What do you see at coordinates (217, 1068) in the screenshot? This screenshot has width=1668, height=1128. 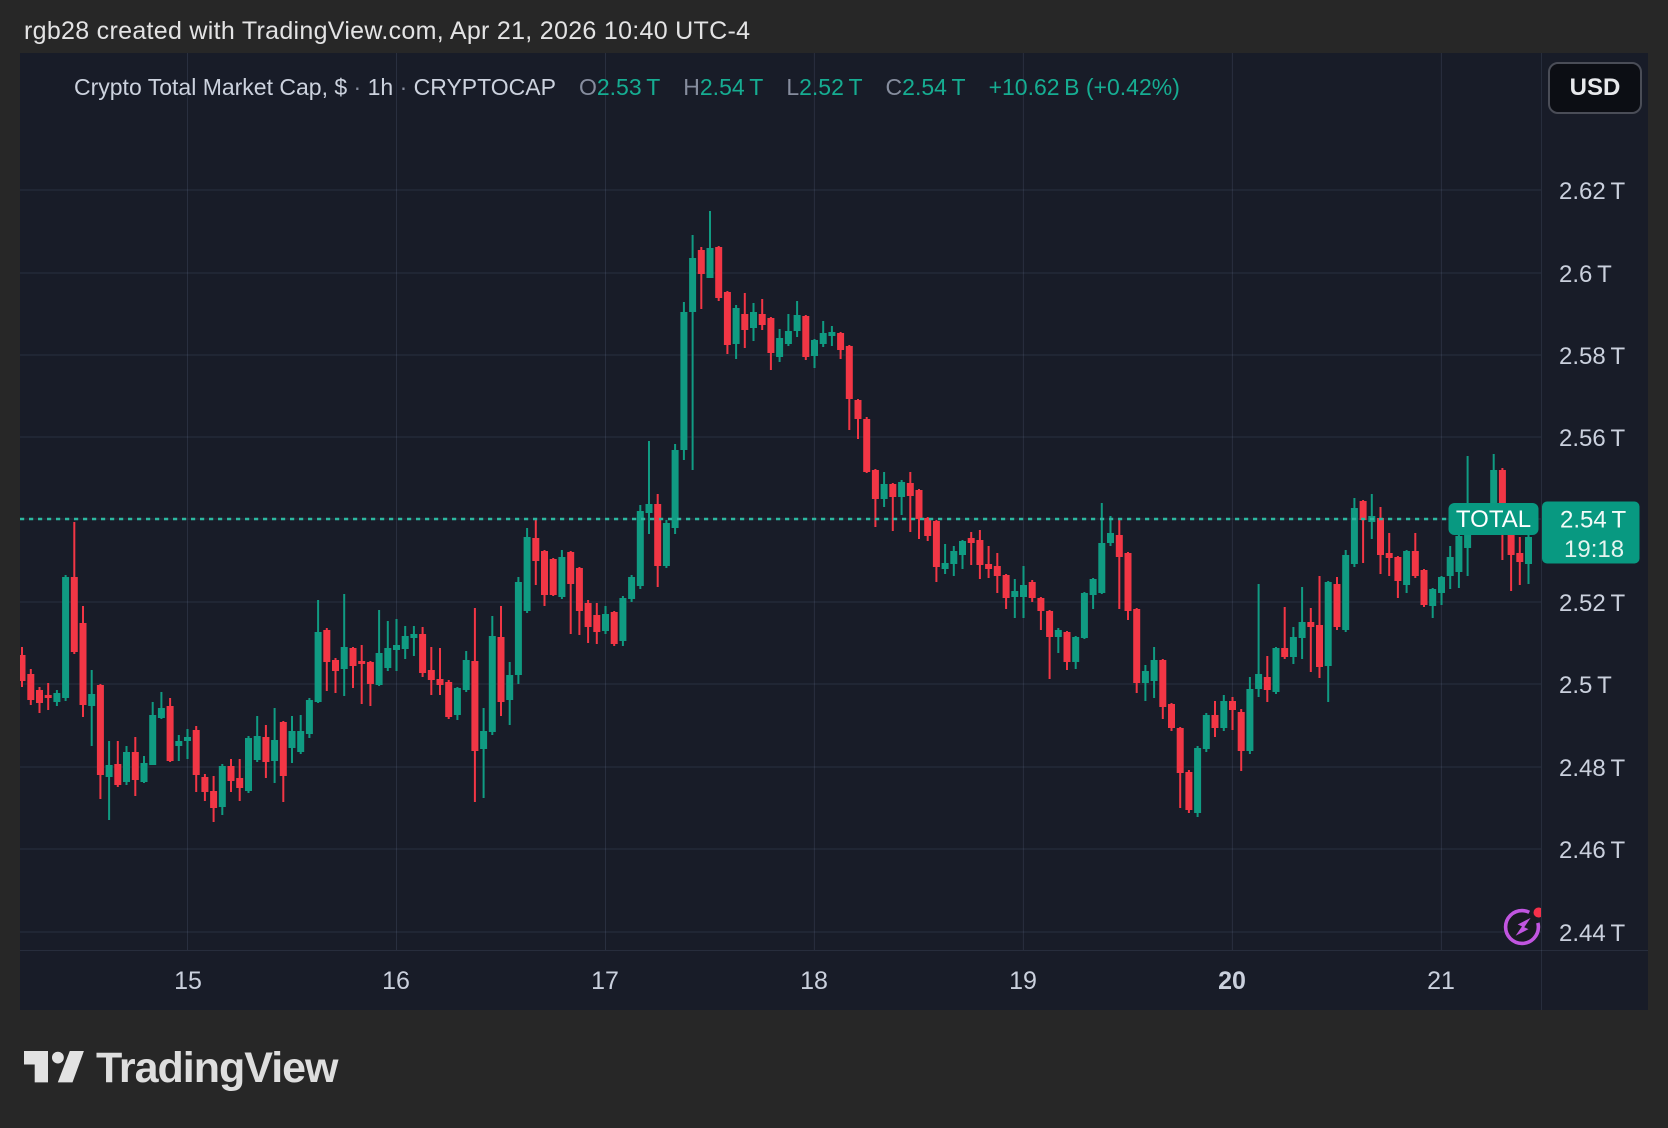 I see `svg-text: TradingView` at bounding box center [217, 1068].